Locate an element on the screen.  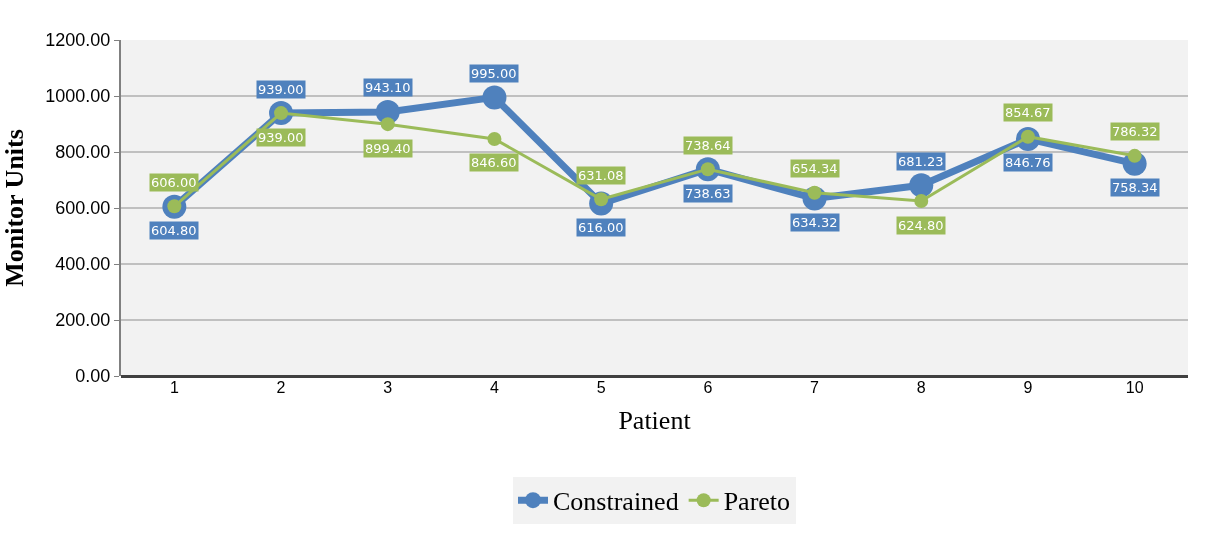
data-label: 738.63 is located at coordinates (708, 193).